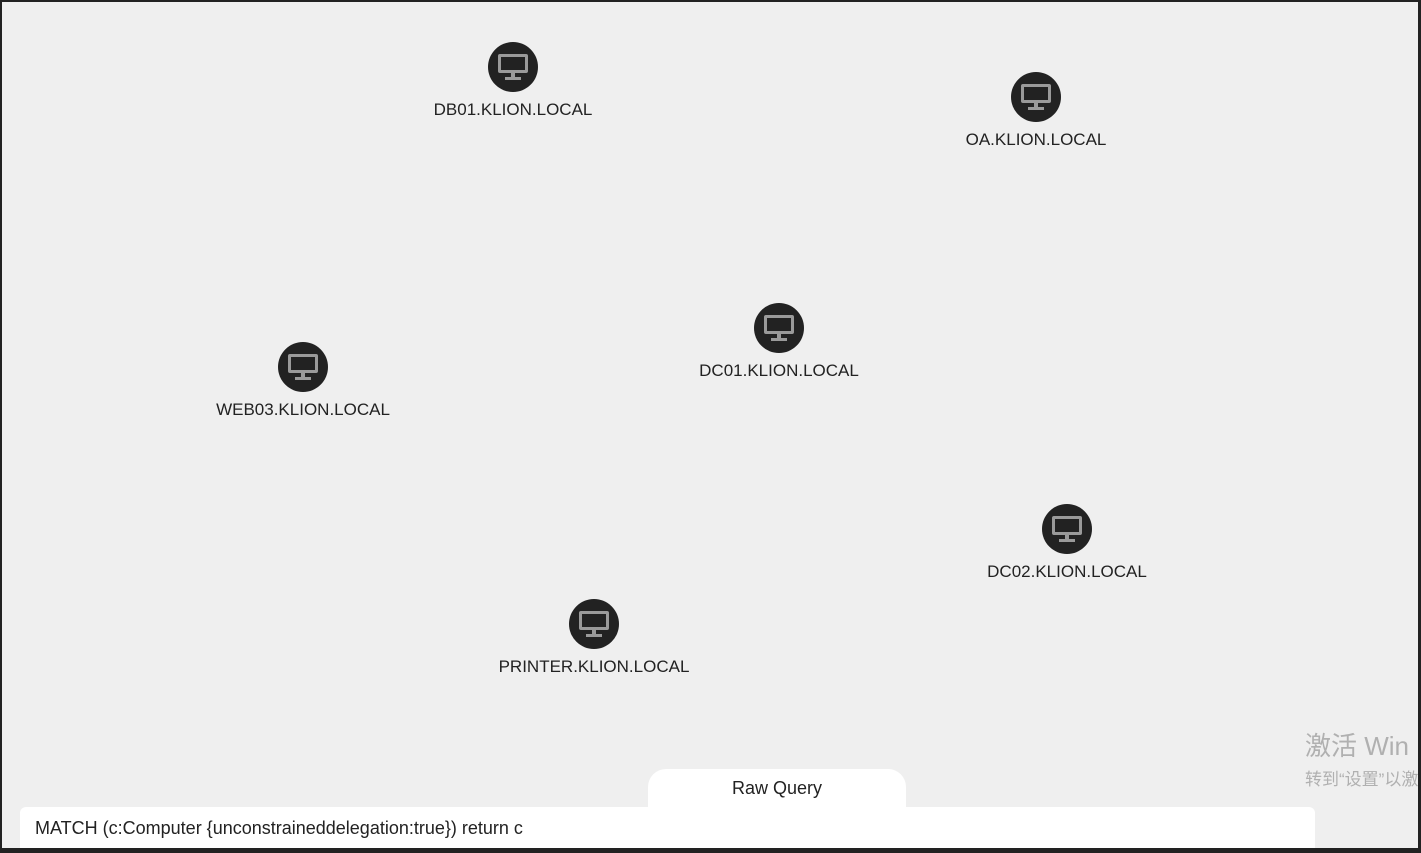 The width and height of the screenshot is (1421, 853). What do you see at coordinates (1067, 571) in the screenshot?
I see `node-label: DC02.KLION.LOCAL` at bounding box center [1067, 571].